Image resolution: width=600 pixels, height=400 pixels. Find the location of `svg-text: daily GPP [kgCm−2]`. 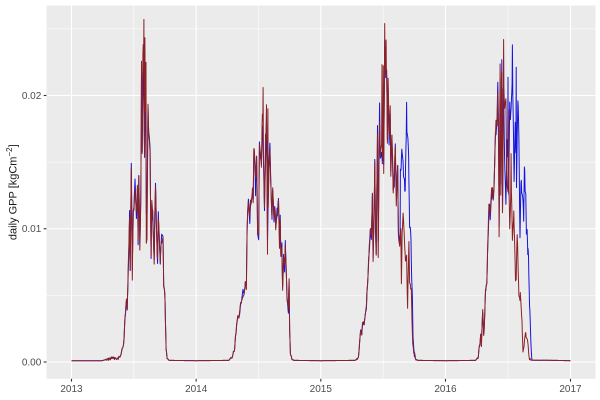

svg-text: daily GPP [kgCm−2] is located at coordinates (12, 192).